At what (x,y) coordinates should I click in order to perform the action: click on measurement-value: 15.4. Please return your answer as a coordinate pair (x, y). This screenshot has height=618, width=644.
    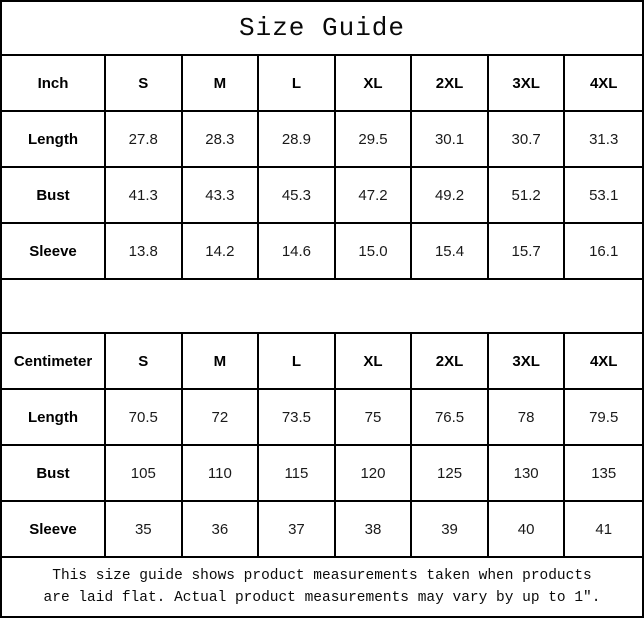
    Looking at the image, I should click on (450, 252).